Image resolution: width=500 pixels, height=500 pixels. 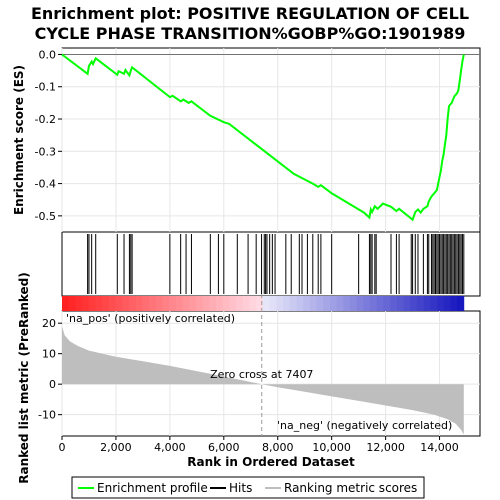 What do you see at coordinates (19, 140) in the screenshot?
I see `es-y-axis-label: Enrichment score (ES)` at bounding box center [19, 140].